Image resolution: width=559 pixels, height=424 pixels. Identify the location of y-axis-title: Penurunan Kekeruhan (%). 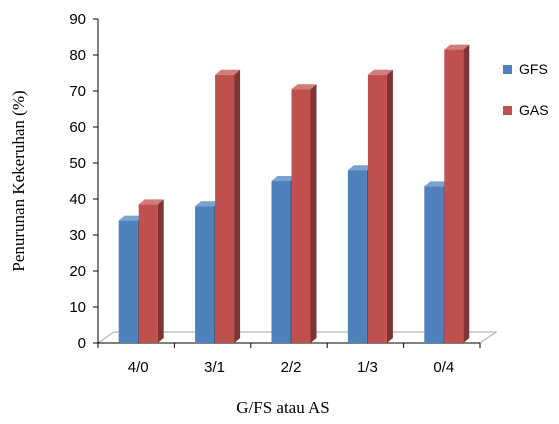
(18, 180).